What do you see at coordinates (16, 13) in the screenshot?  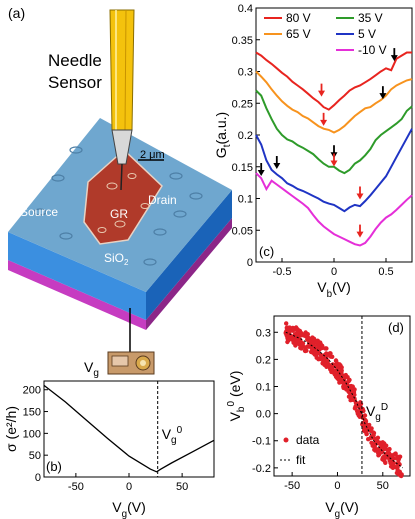 I see `panel-a-letter: (a)` at bounding box center [16, 13].